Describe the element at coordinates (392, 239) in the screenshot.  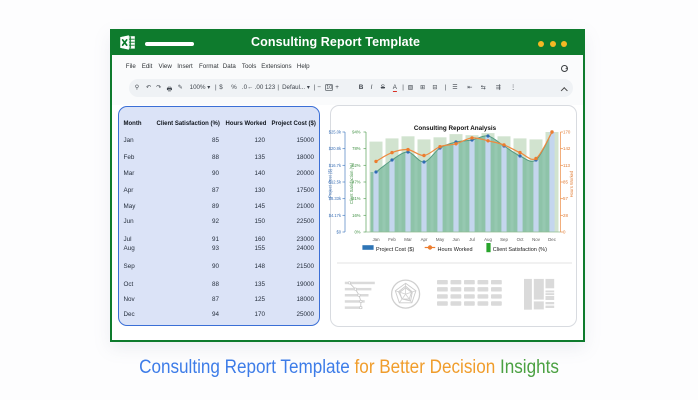
I see `svg-text: Feb` at that location.